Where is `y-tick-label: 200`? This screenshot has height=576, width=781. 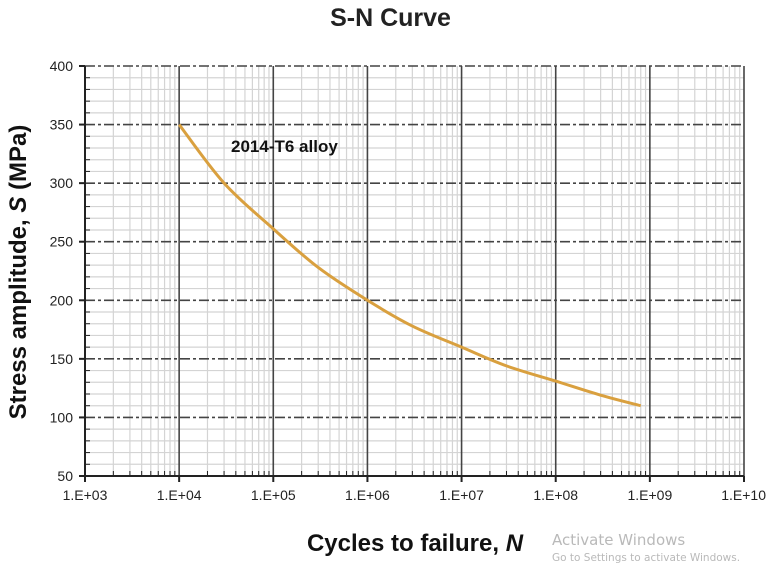 y-tick-label: 200 is located at coordinates (62, 300).